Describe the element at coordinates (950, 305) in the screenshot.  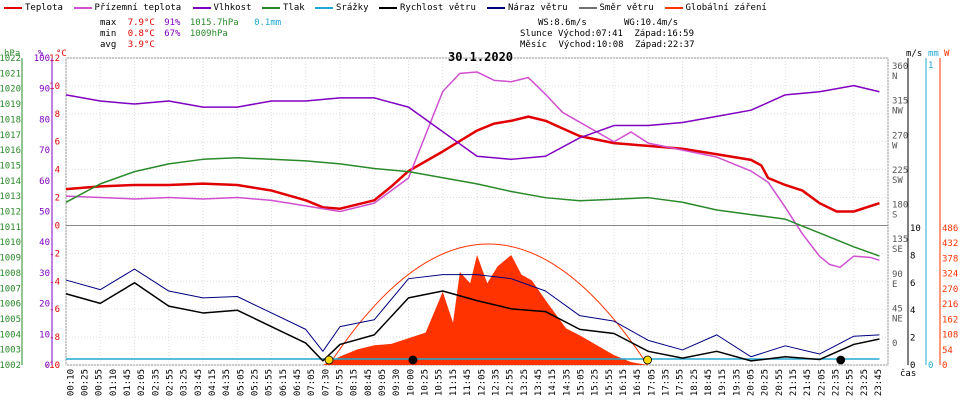
I see `wm-tick-label: 216` at that location.